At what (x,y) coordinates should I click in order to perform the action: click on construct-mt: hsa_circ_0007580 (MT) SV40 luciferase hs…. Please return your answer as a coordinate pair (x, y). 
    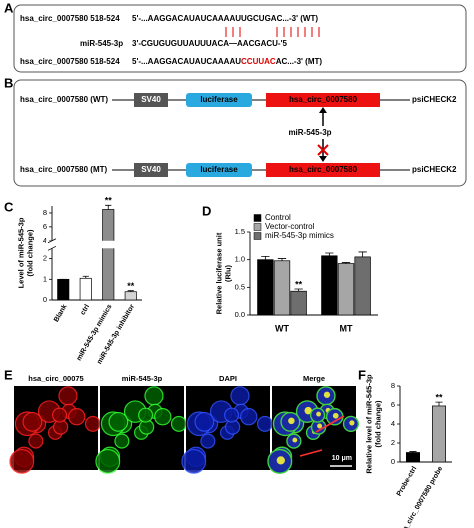
    Looking at the image, I should click on (238, 170).